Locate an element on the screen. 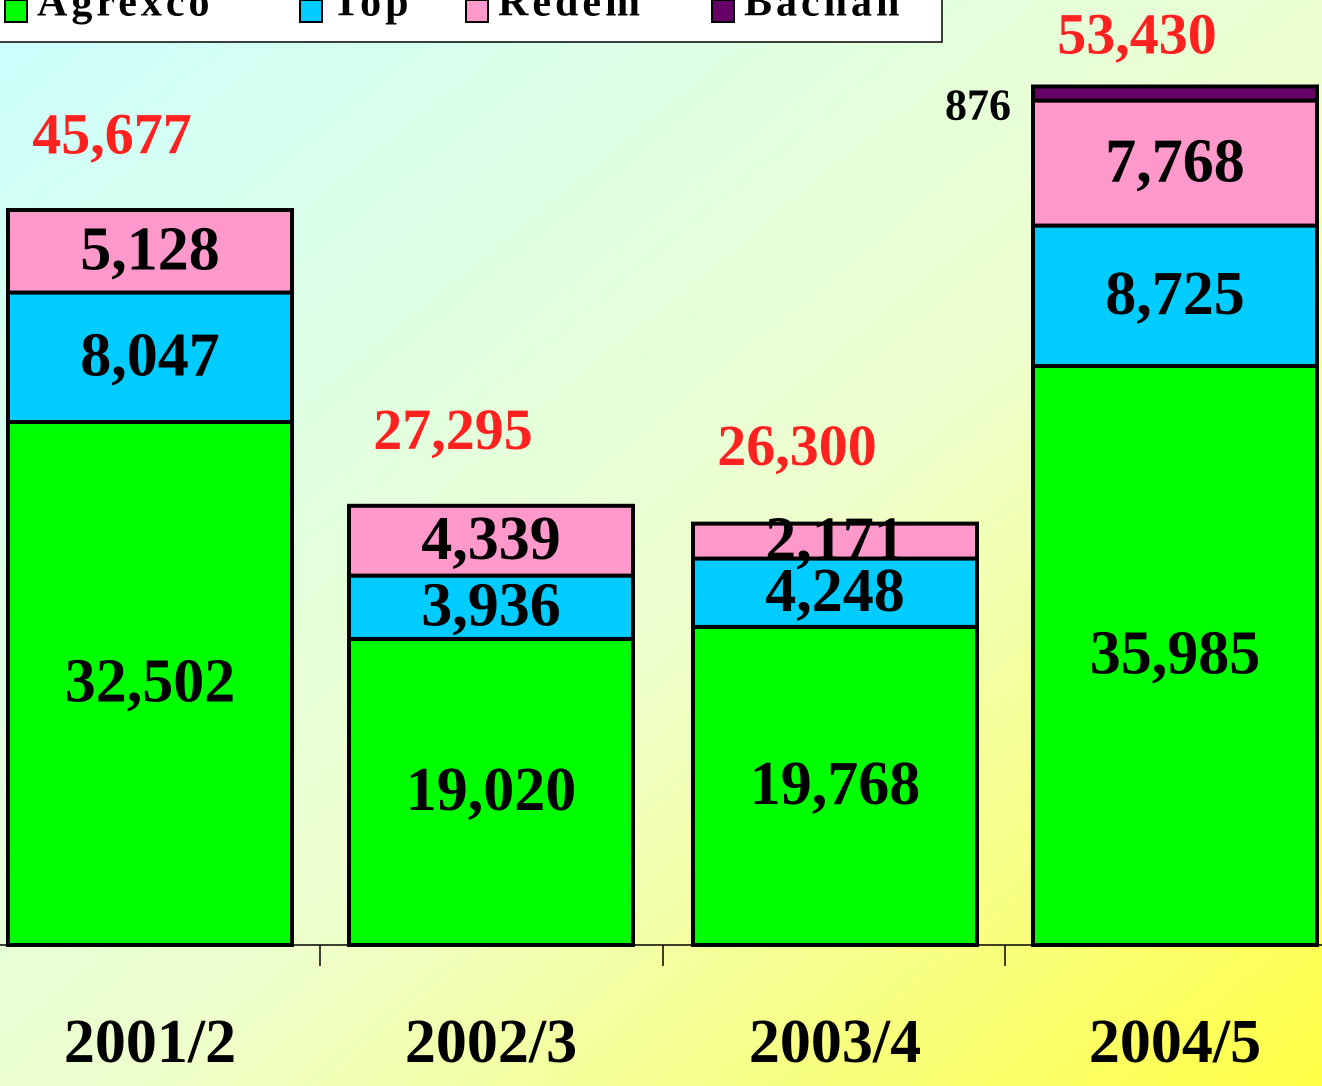 The height and width of the screenshot is (1086, 1322). value-label: 2,171 is located at coordinates (835, 539).